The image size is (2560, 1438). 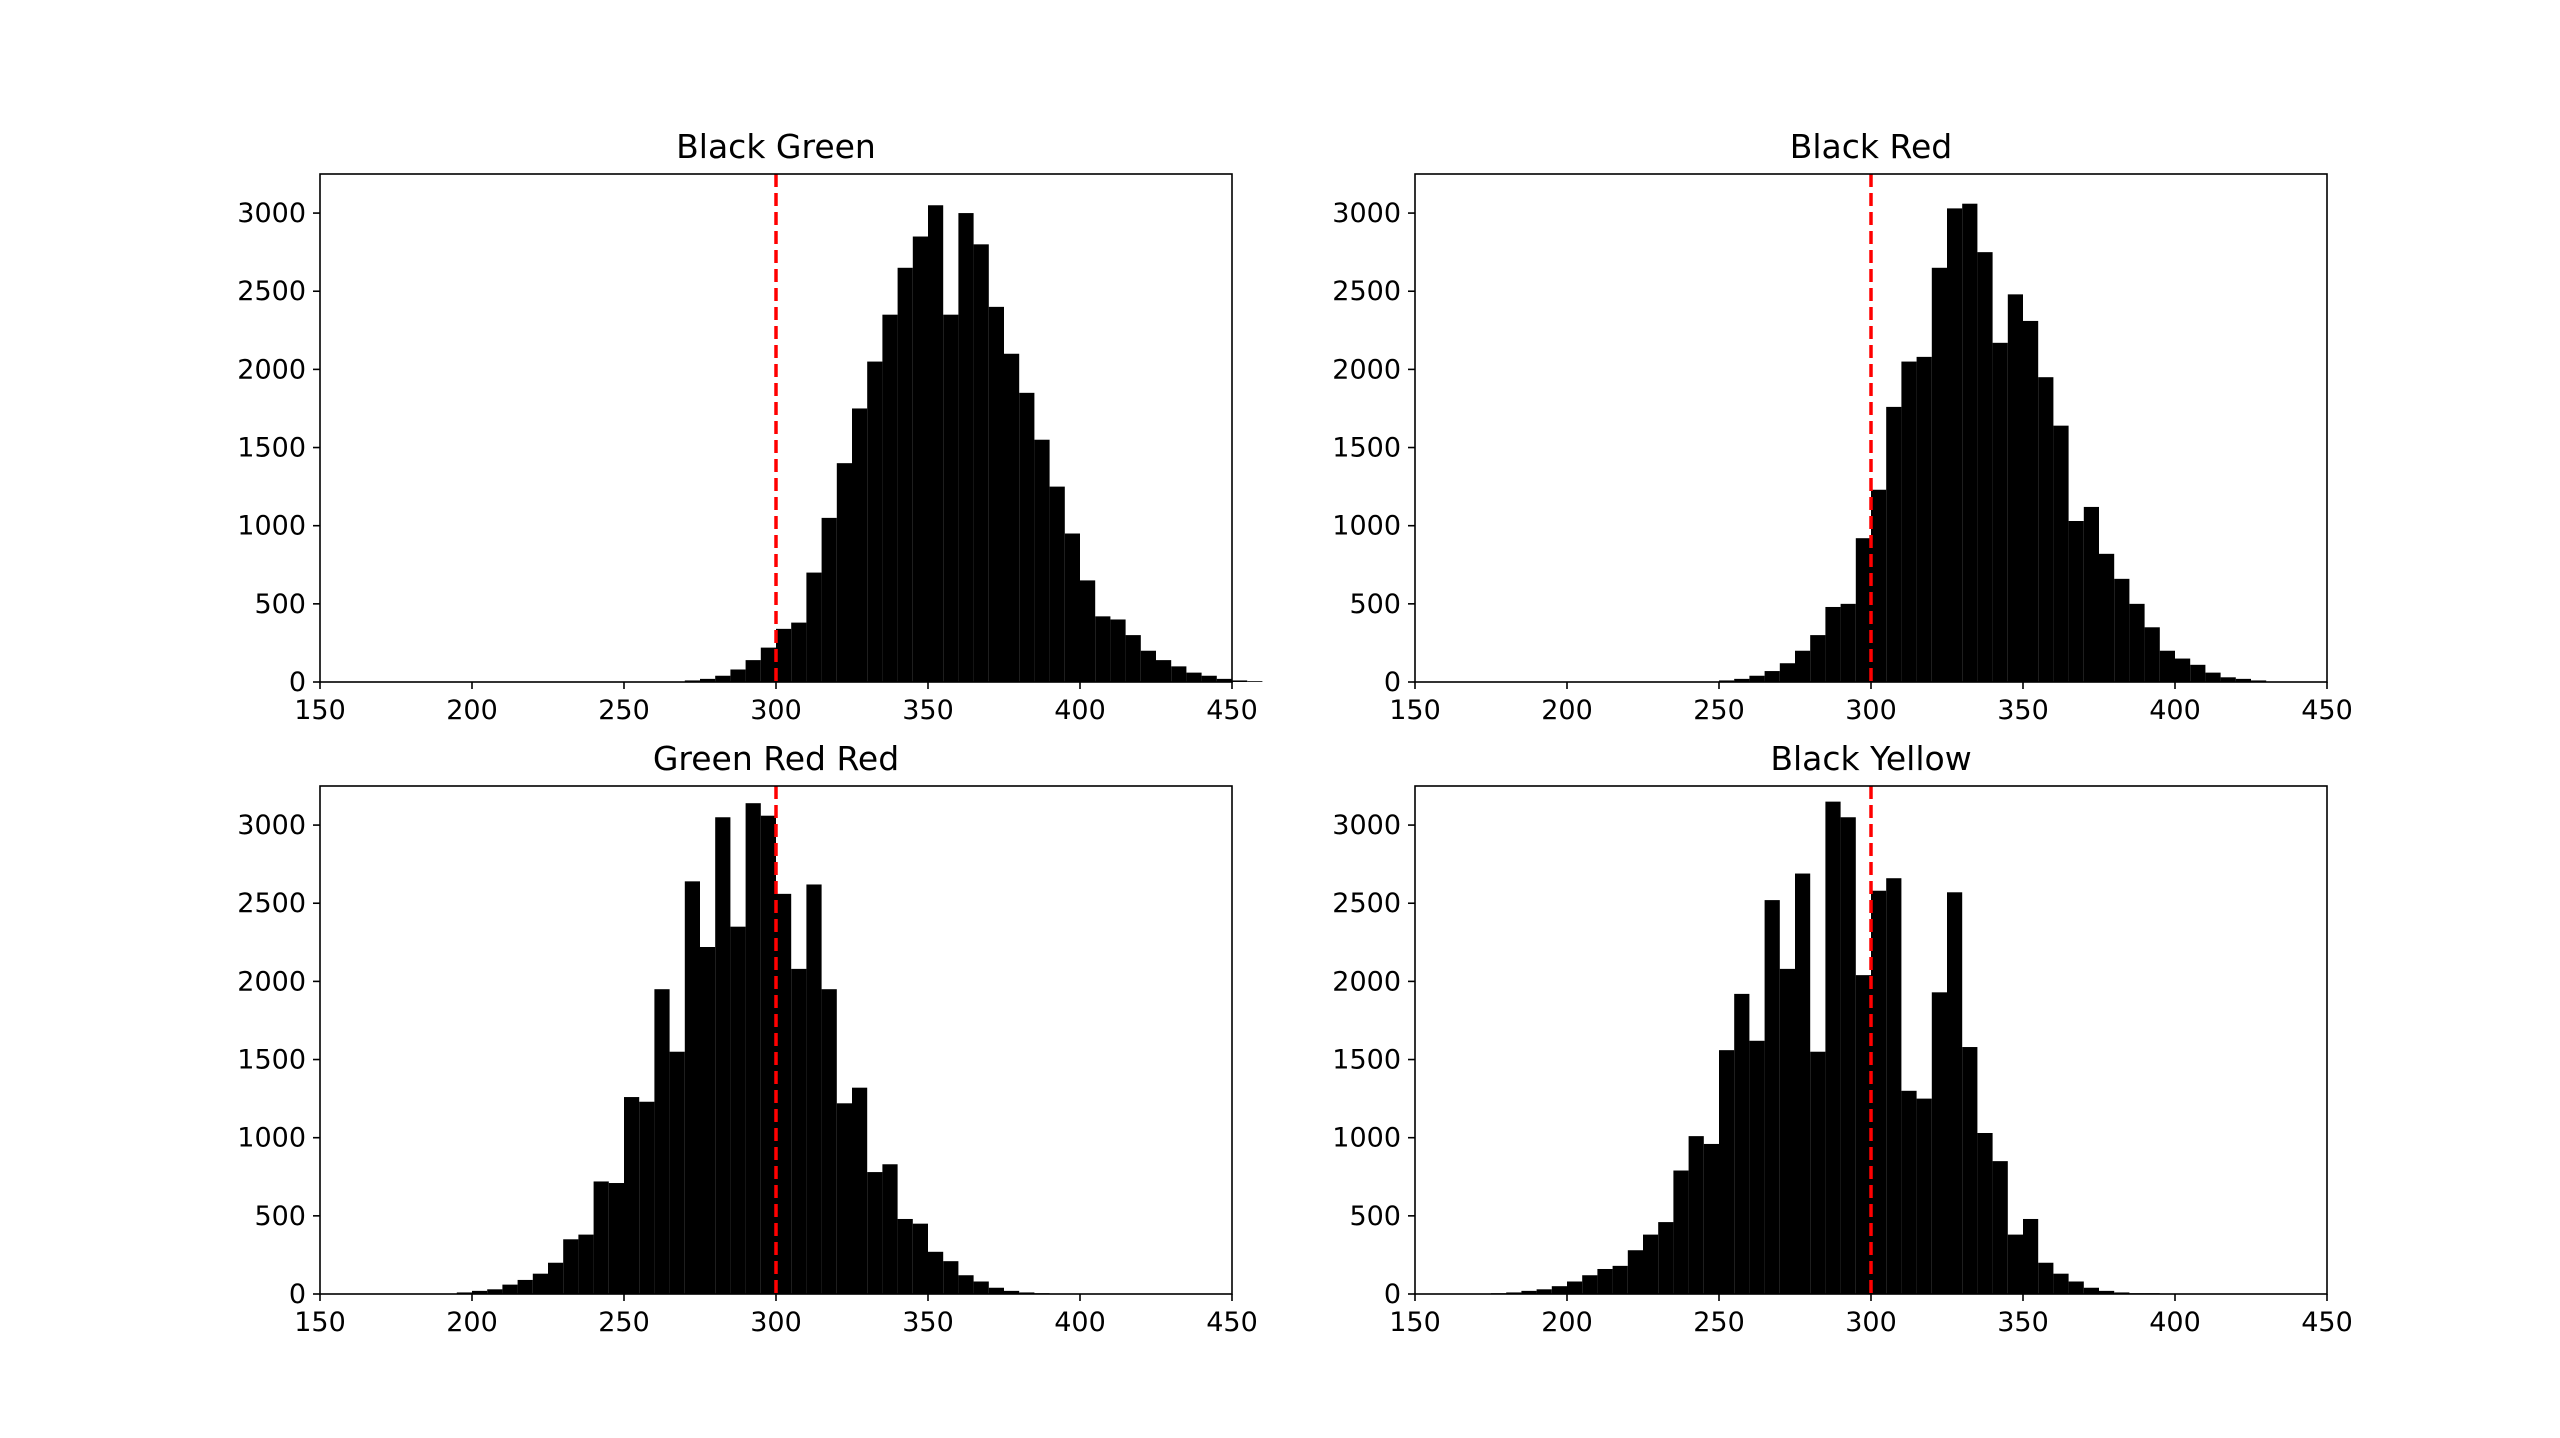 What do you see at coordinates (1392, 1294) in the screenshot?
I see `y-tick-label: 0` at bounding box center [1392, 1294].